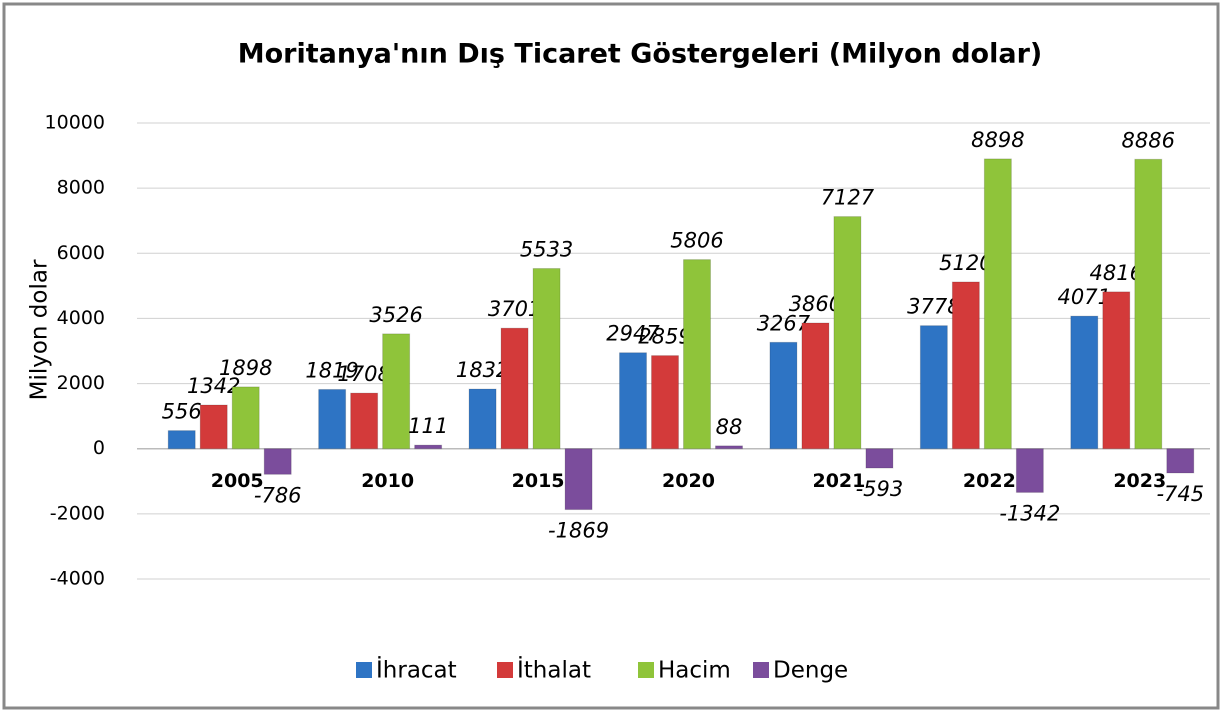 This screenshot has height=713, width=1224. What do you see at coordinates (554, 670) in the screenshot?
I see `legend-label: İthalat` at bounding box center [554, 670].